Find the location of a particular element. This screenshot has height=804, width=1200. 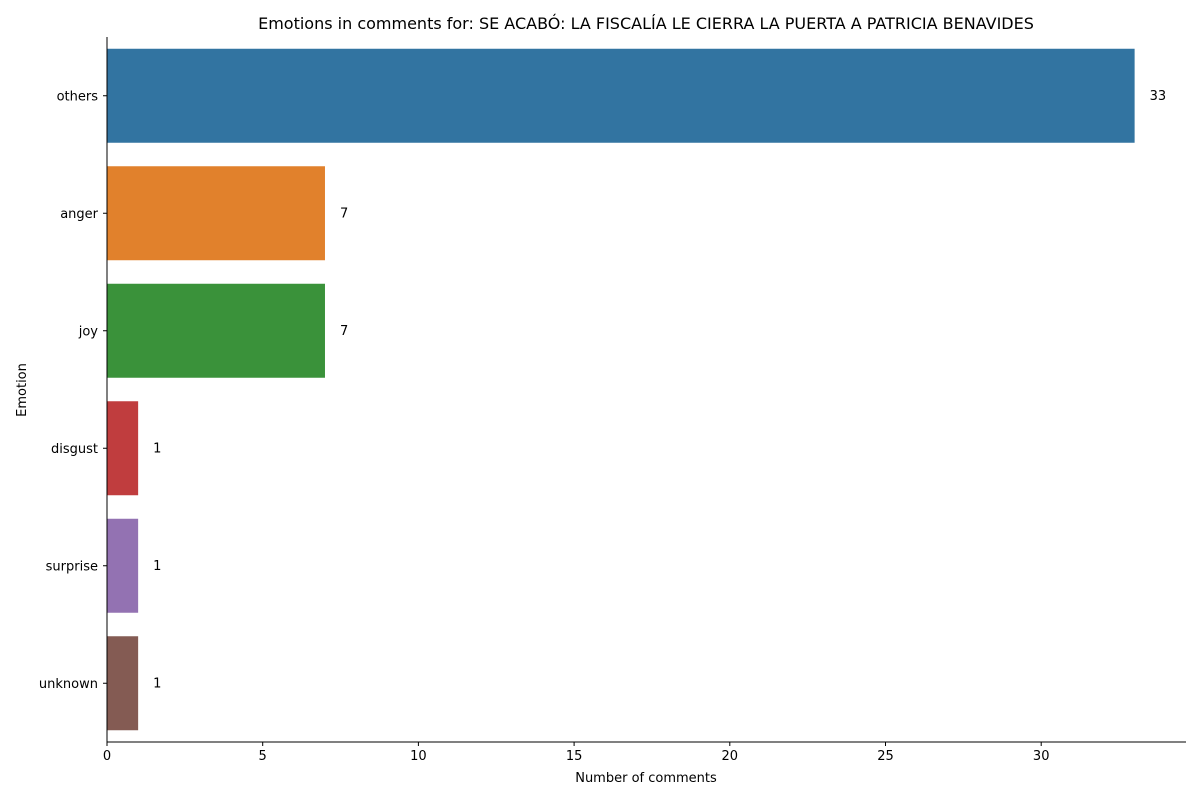

bar-others is located at coordinates (621, 95).